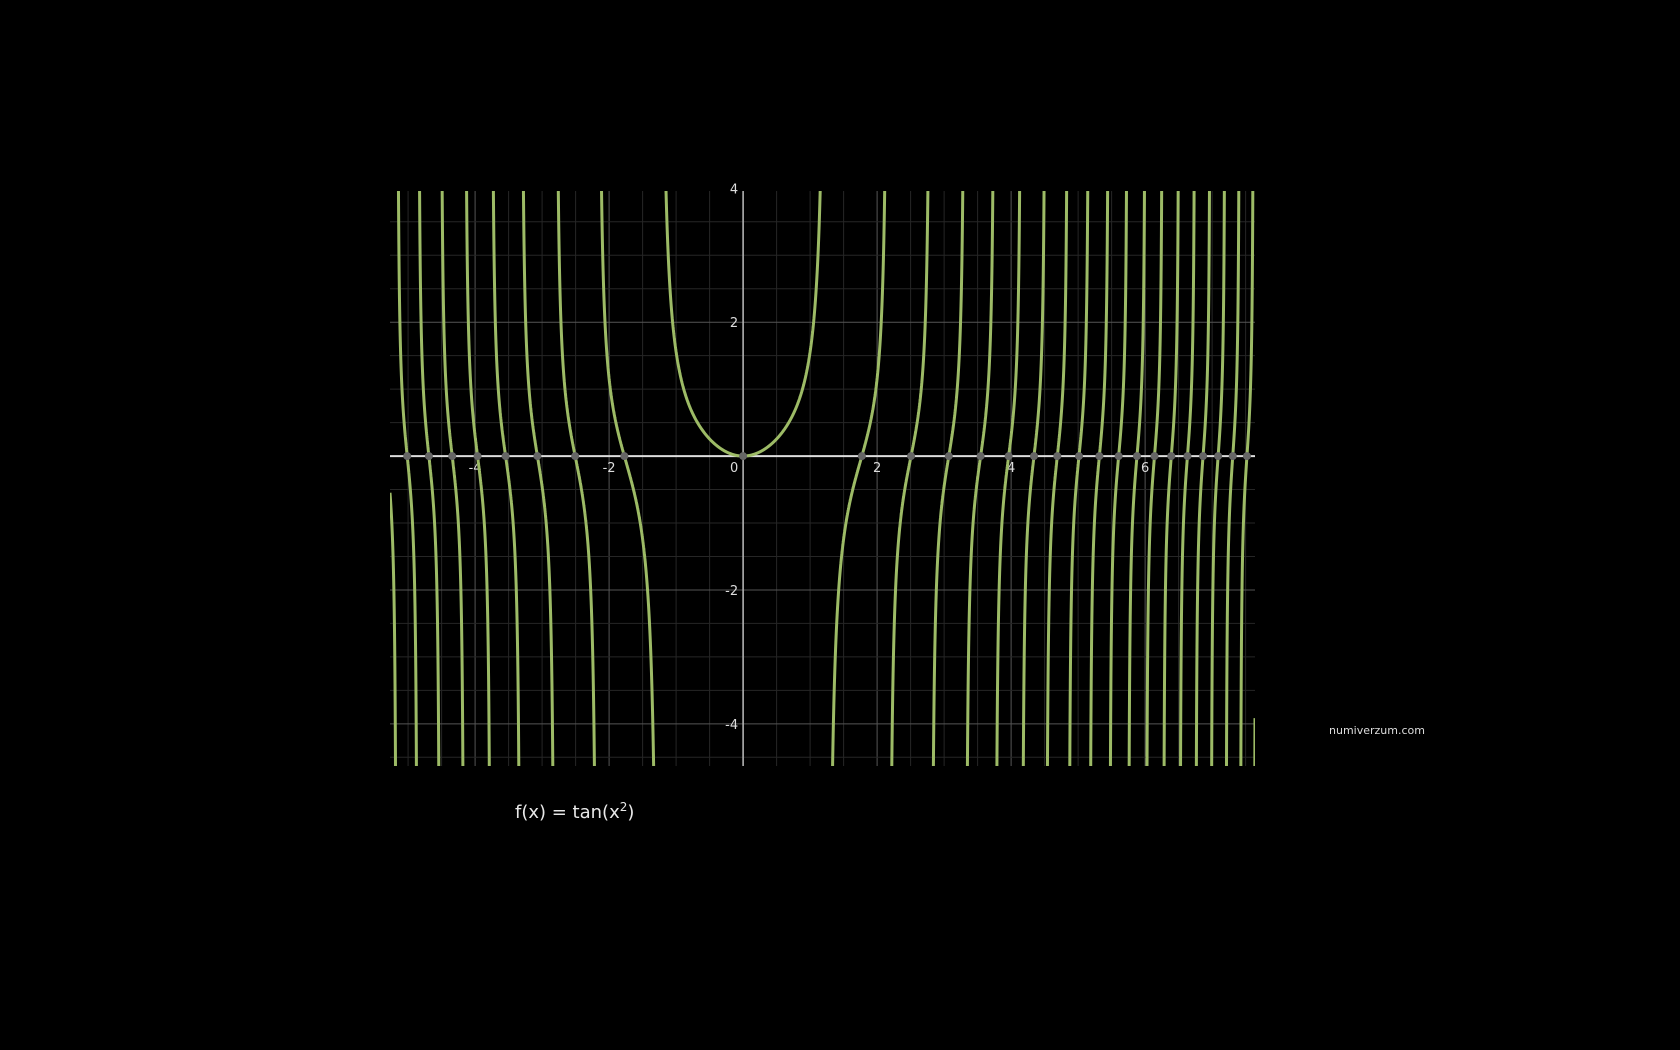 This screenshot has width=1680, height=1050. What do you see at coordinates (731, 591) in the screenshot?
I see `y-tick-label: -2` at bounding box center [731, 591].